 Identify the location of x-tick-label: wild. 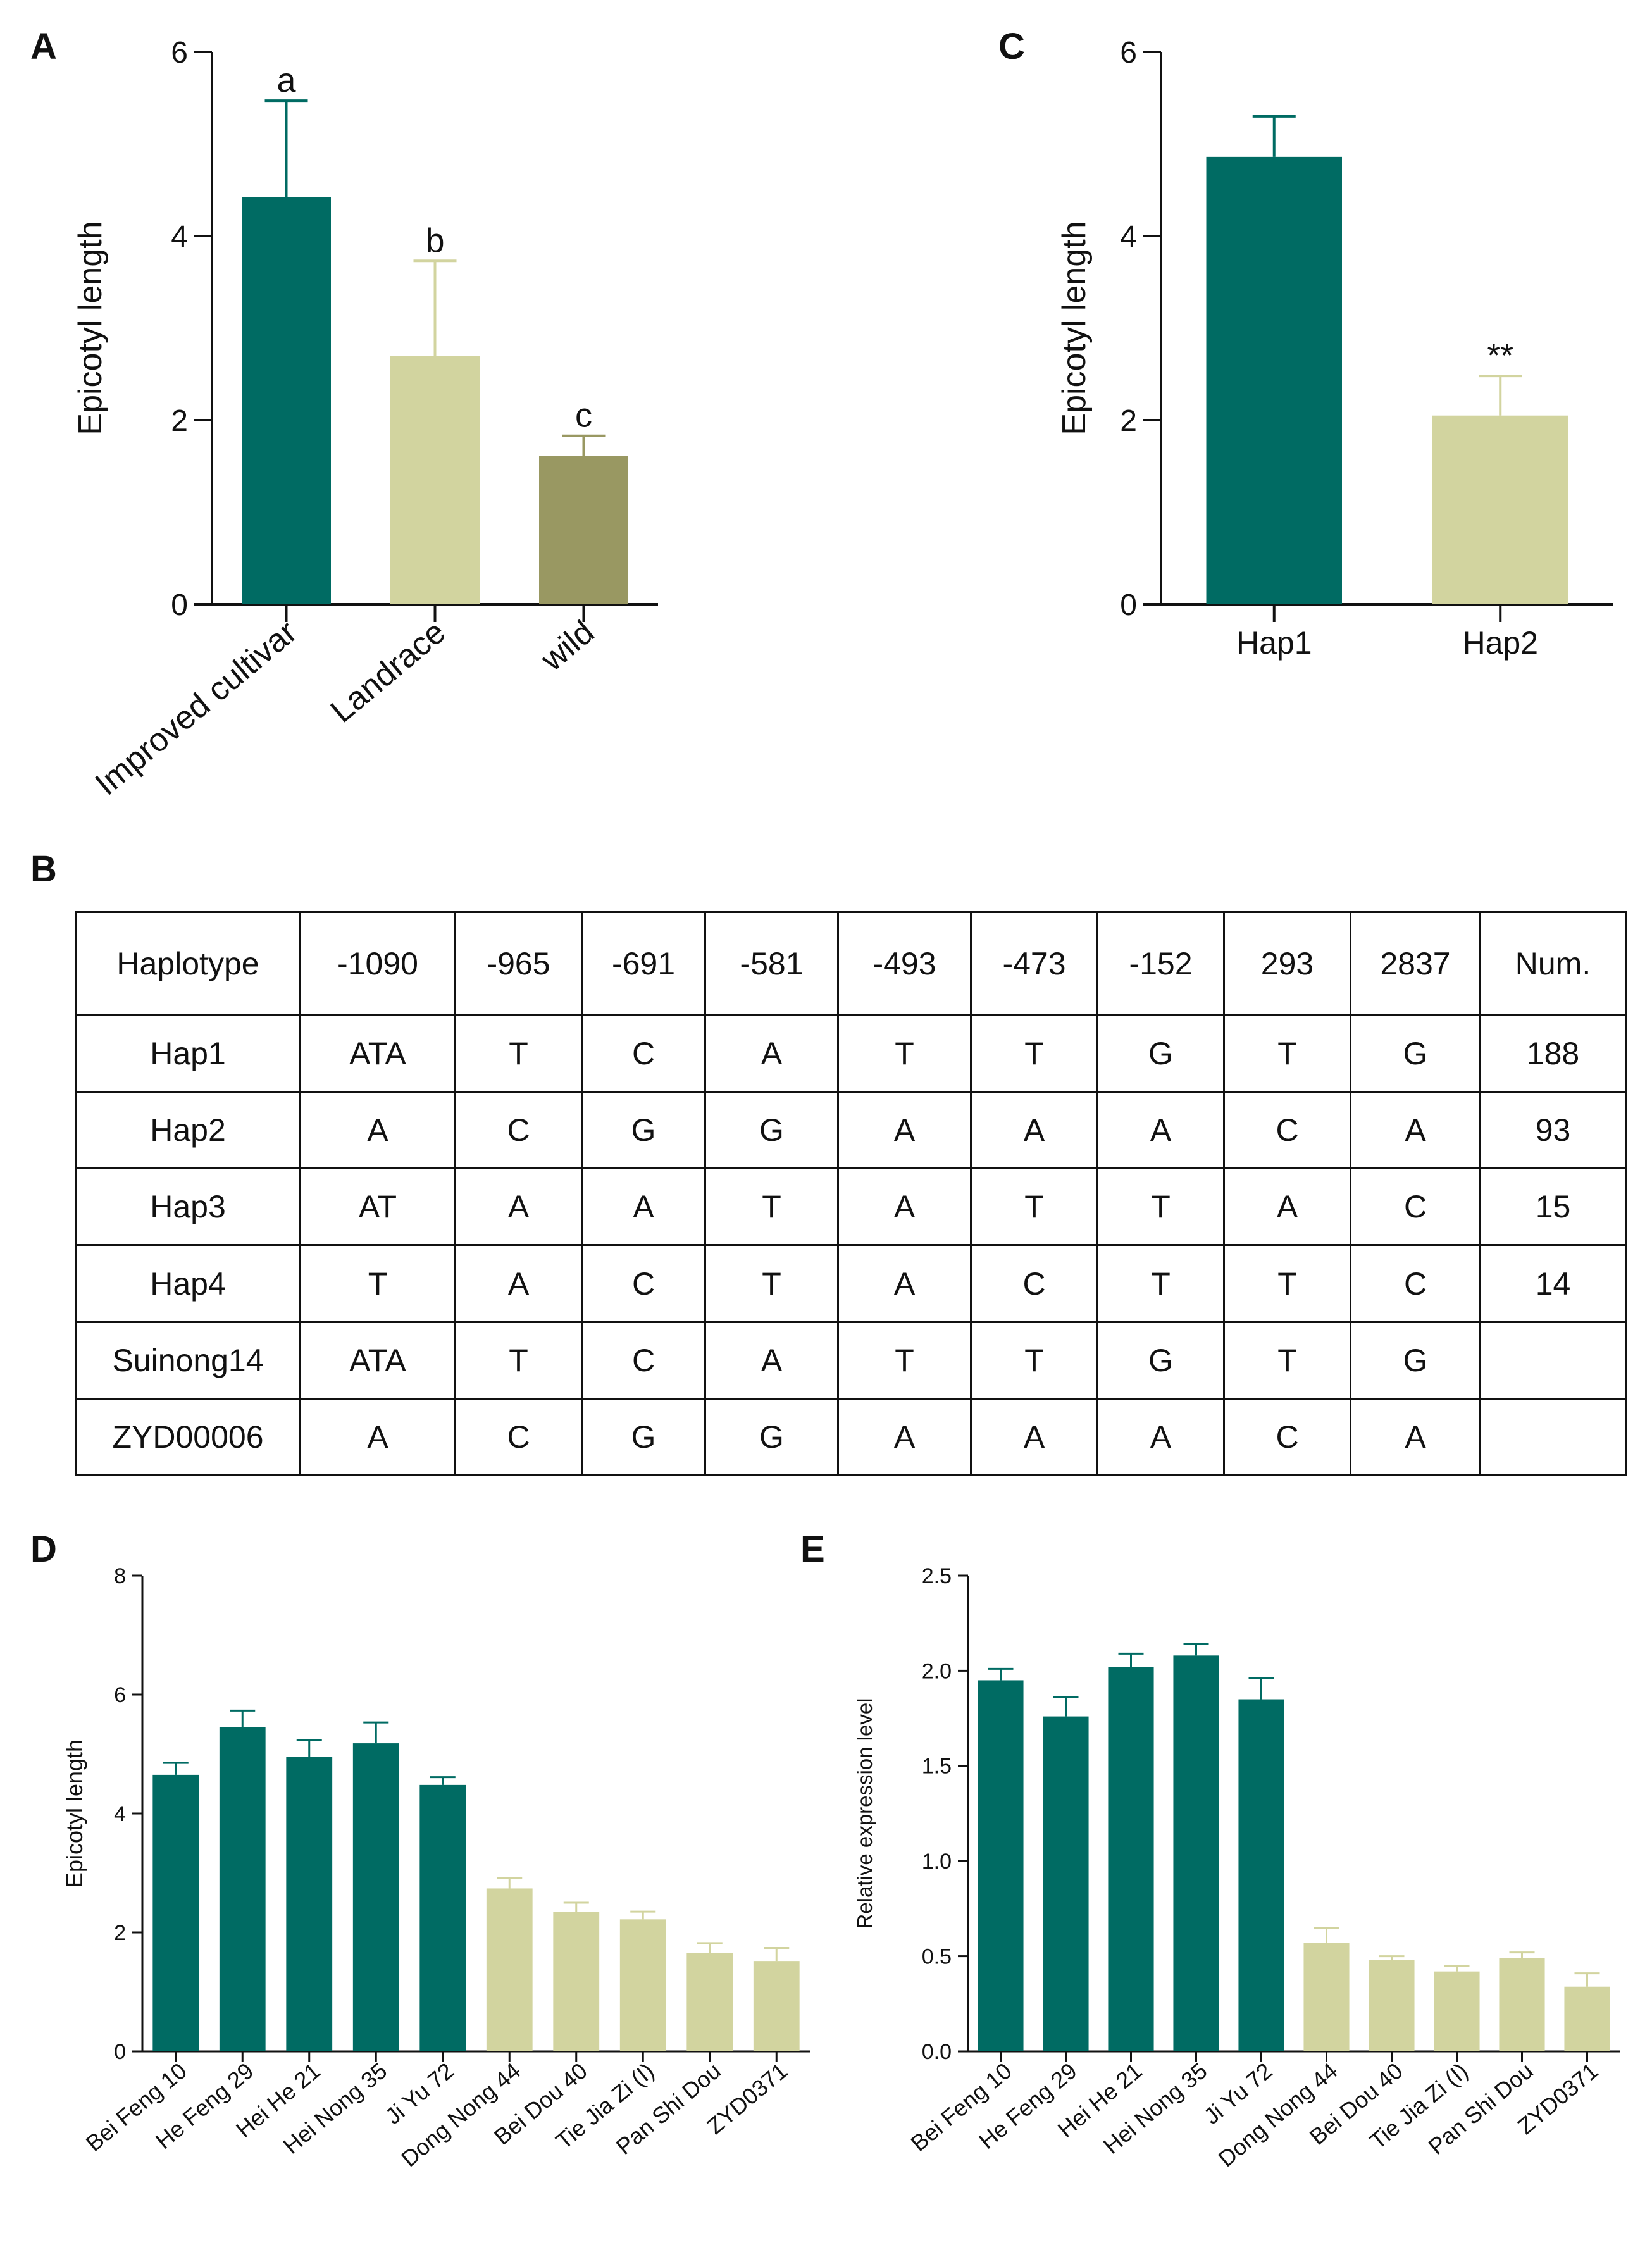
(568, 646).